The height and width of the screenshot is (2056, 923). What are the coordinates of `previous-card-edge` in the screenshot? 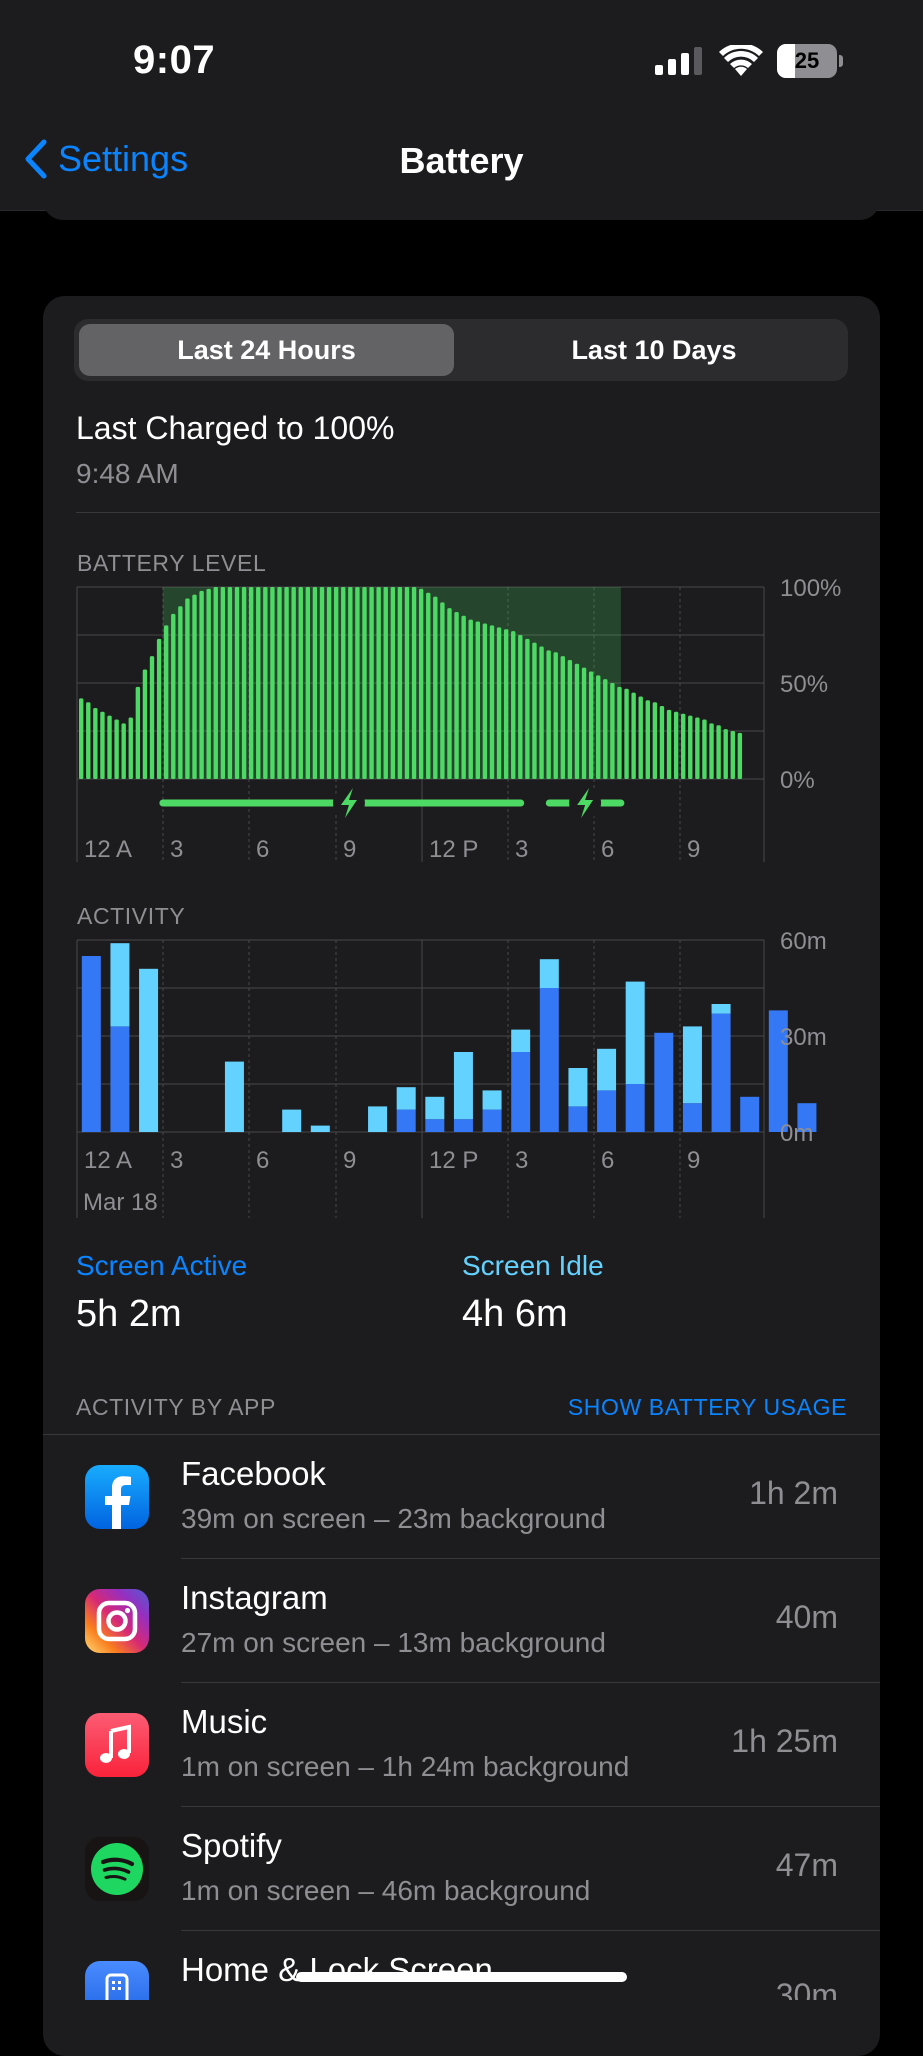 It's located at (461, 210).